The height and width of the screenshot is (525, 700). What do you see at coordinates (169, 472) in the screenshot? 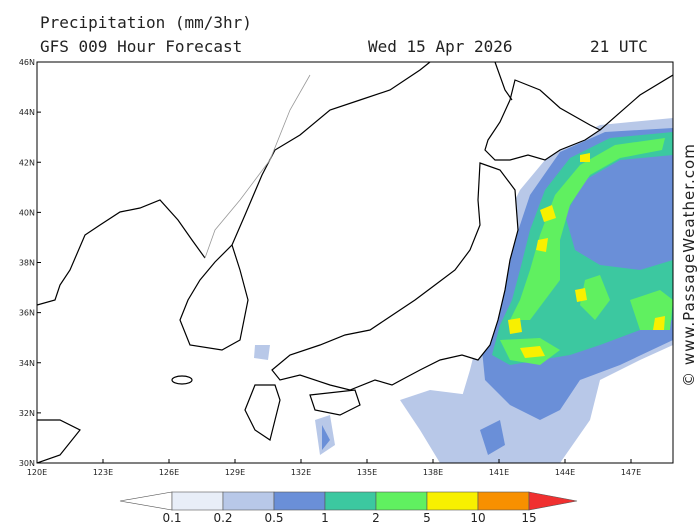
I see `lon-label: 126E` at bounding box center [169, 472].